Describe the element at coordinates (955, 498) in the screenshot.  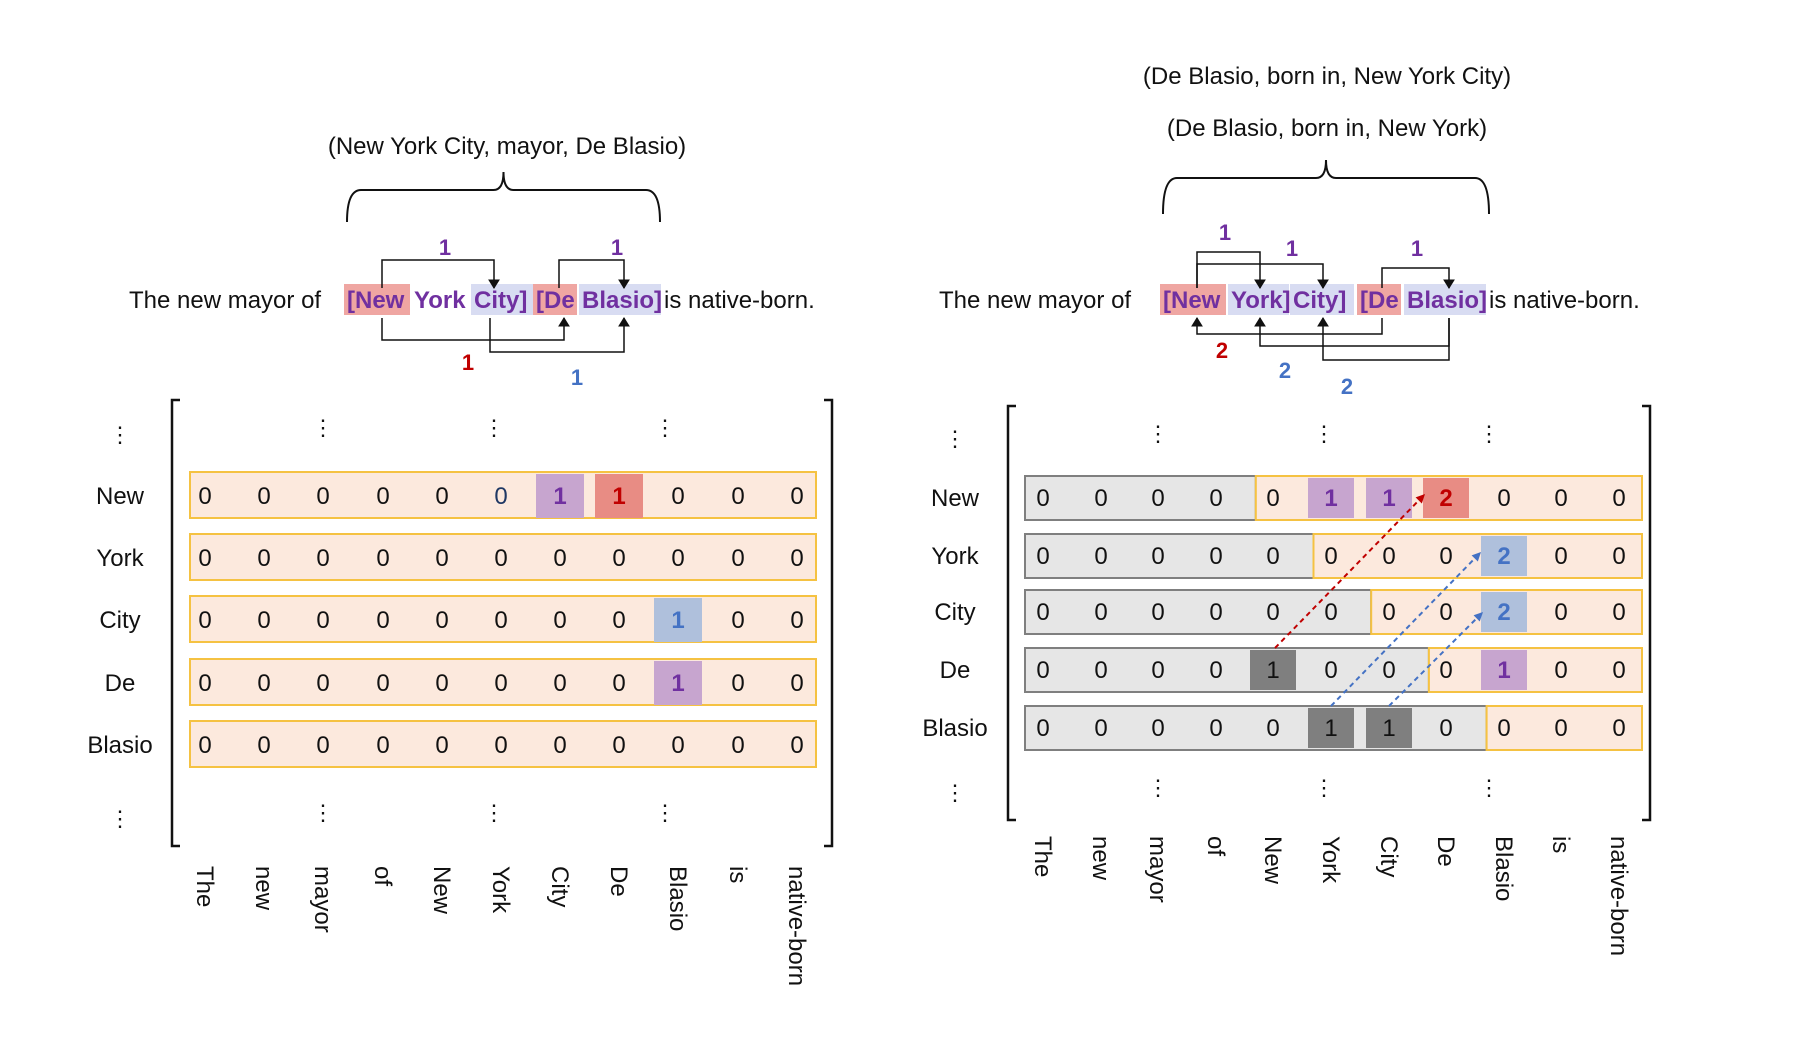
I see `row-label: New` at that location.